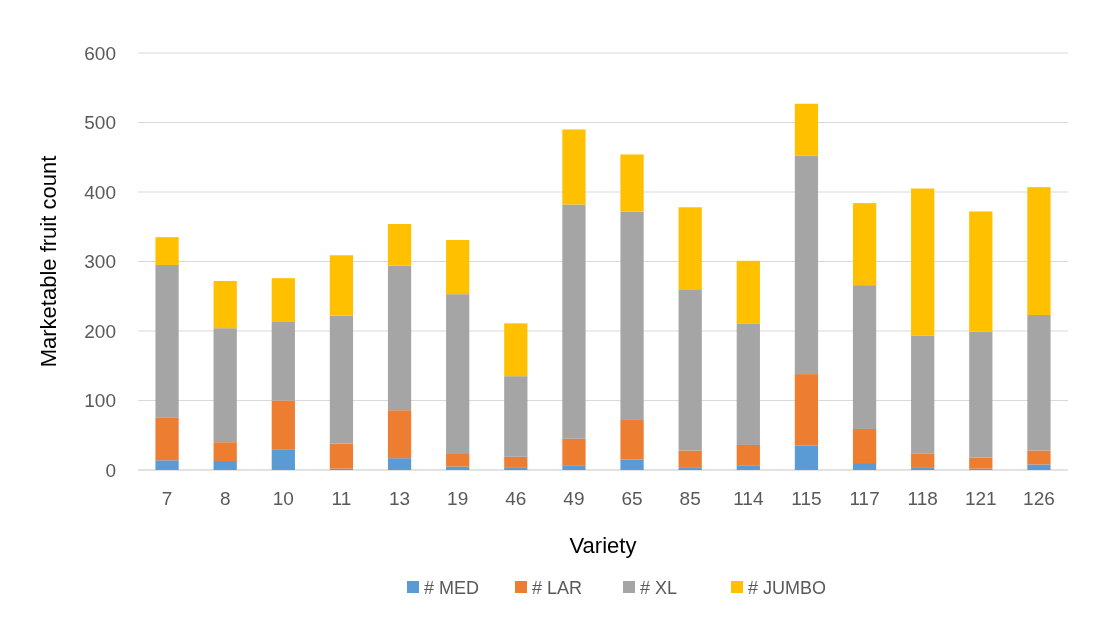 The image size is (1098, 627). I want to click on x-tick-label: 8, so click(225, 498).